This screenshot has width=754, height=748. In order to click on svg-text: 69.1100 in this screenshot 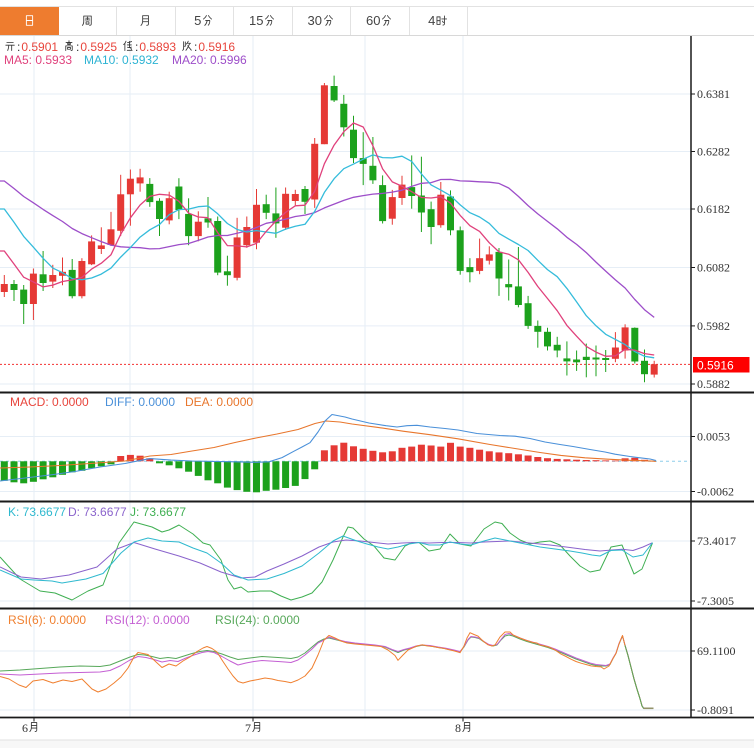, I will do `click(716, 651)`.